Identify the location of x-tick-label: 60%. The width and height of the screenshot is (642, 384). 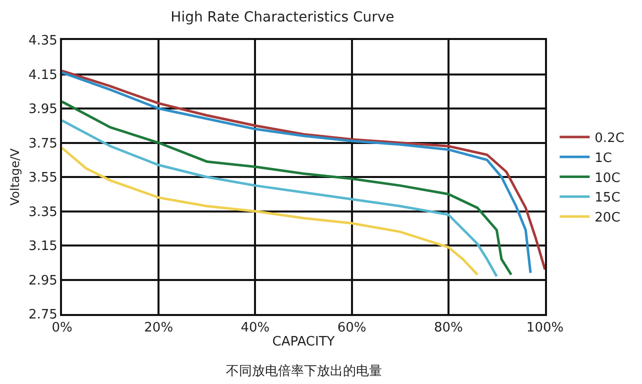
(351, 328).